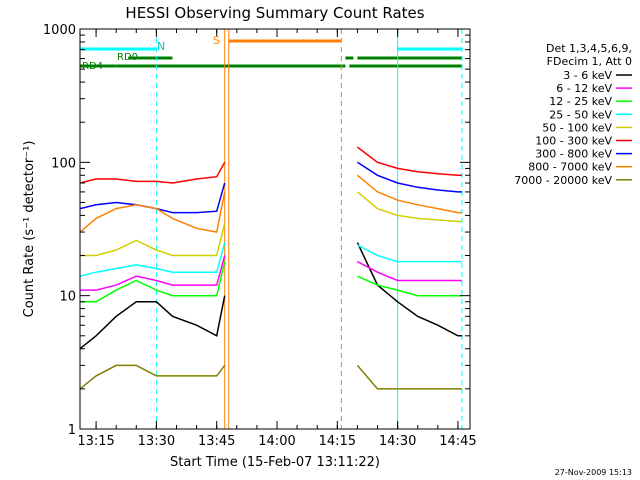 The image size is (640, 480). What do you see at coordinates (593, 472) in the screenshot?
I see `footer-date: 27-Nov-2009 15:13` at bounding box center [593, 472].